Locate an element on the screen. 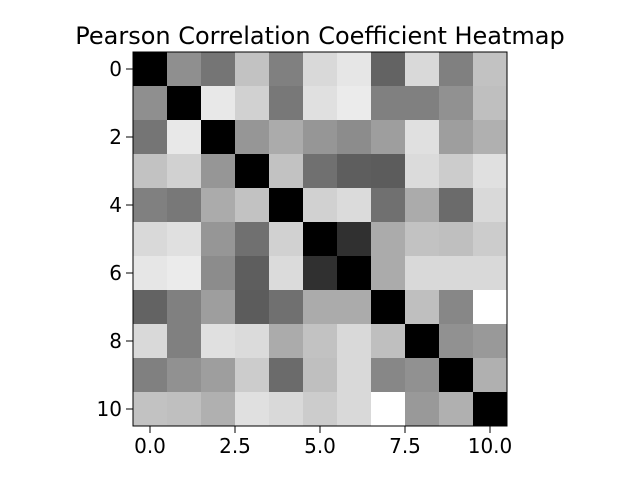 This screenshot has width=640, height=480. heatmap-cell-r8-c1 is located at coordinates (184, 341).